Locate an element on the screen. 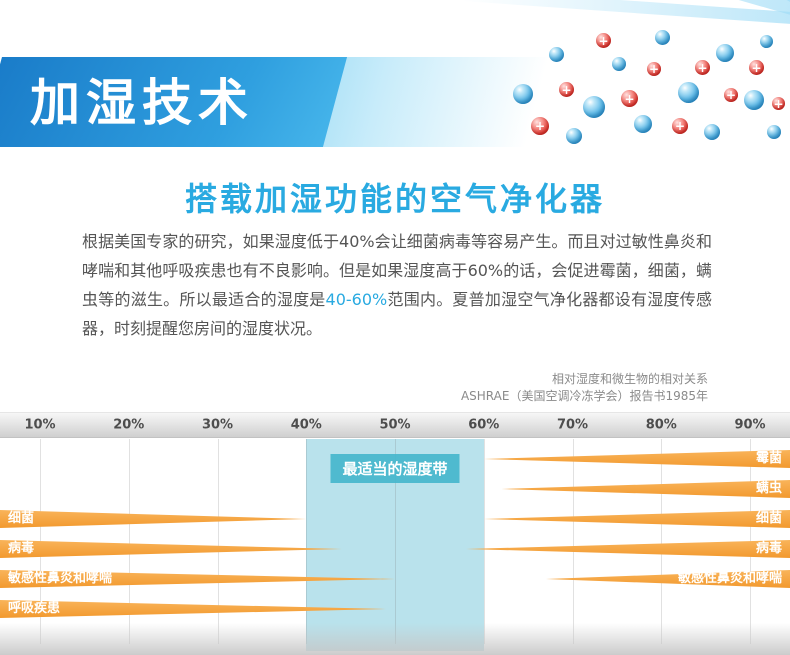 This screenshot has width=790, height=655. light-ray-icon is located at coordinates (625, 13).